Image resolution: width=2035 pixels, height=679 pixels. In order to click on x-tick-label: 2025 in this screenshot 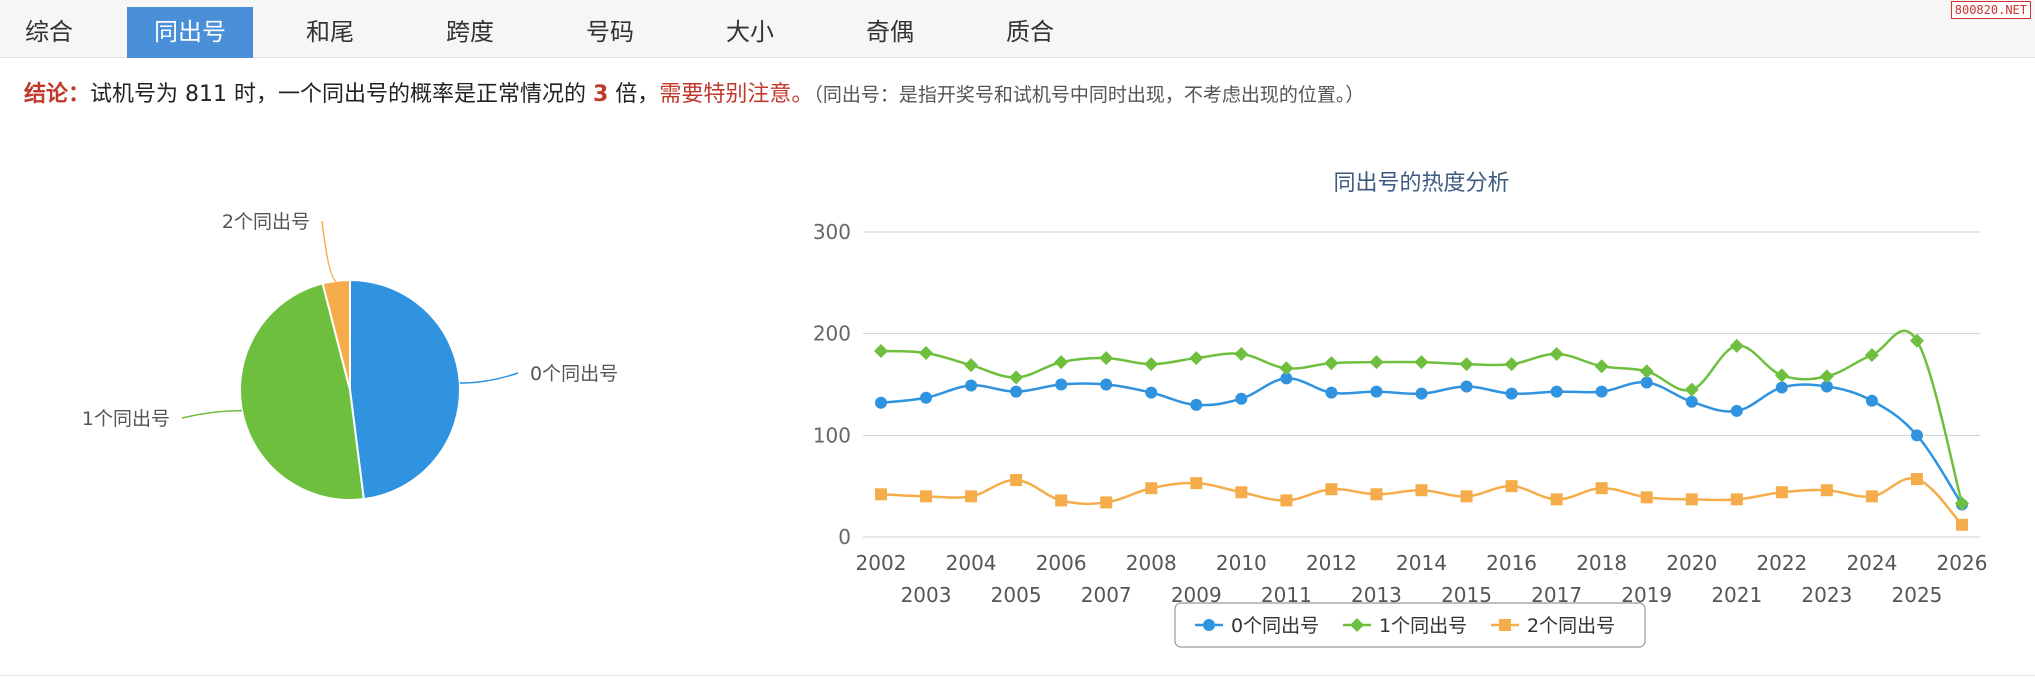, I will do `click(1917, 595)`.